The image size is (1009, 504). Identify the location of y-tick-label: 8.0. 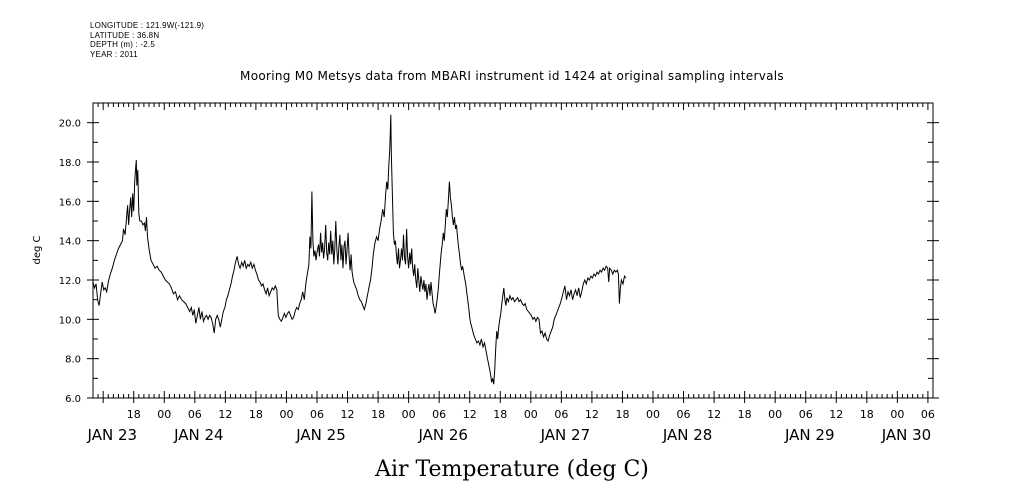
(73, 360).